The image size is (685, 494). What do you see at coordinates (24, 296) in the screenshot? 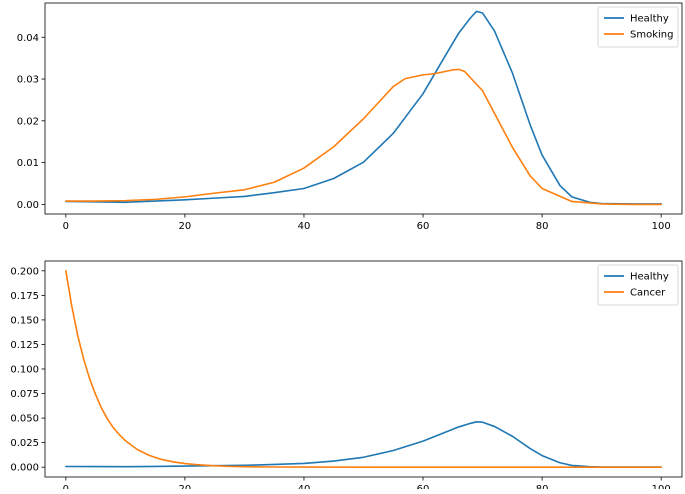
I see `y-tick-label: 0.175` at bounding box center [24, 296].